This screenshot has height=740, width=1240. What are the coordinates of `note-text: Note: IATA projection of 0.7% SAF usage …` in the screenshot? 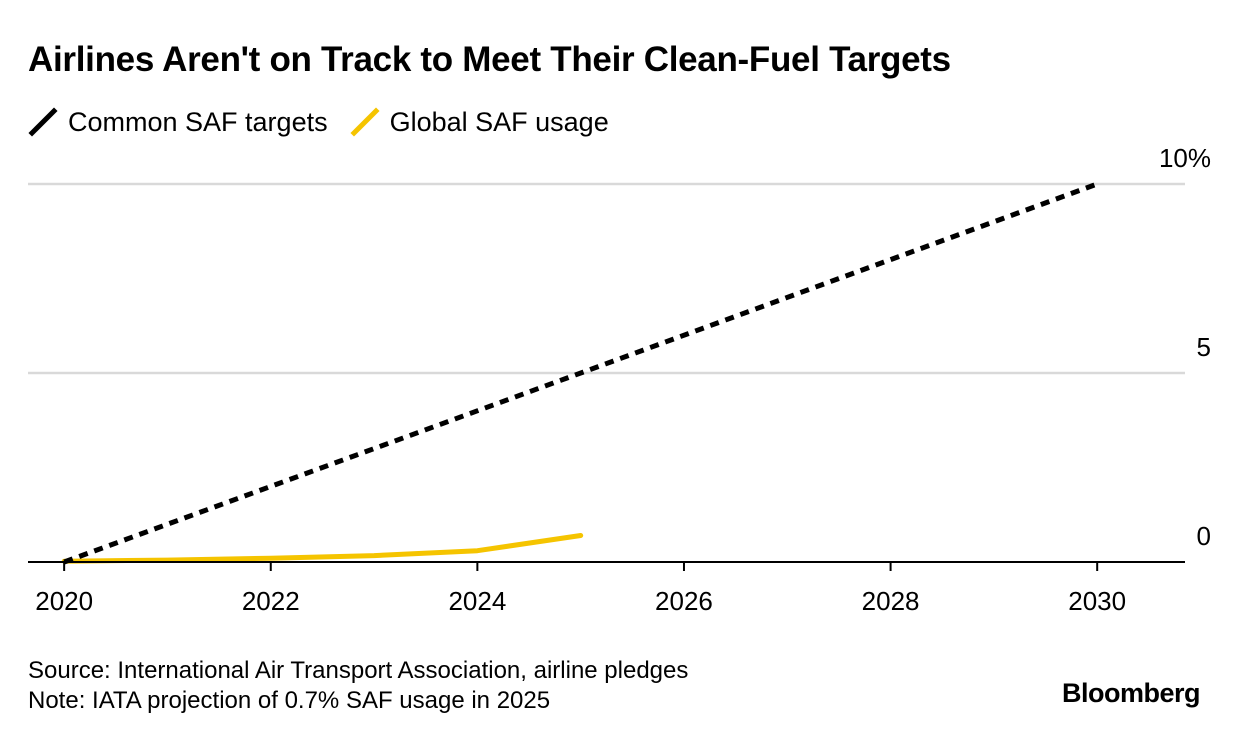 It's located at (289, 700).